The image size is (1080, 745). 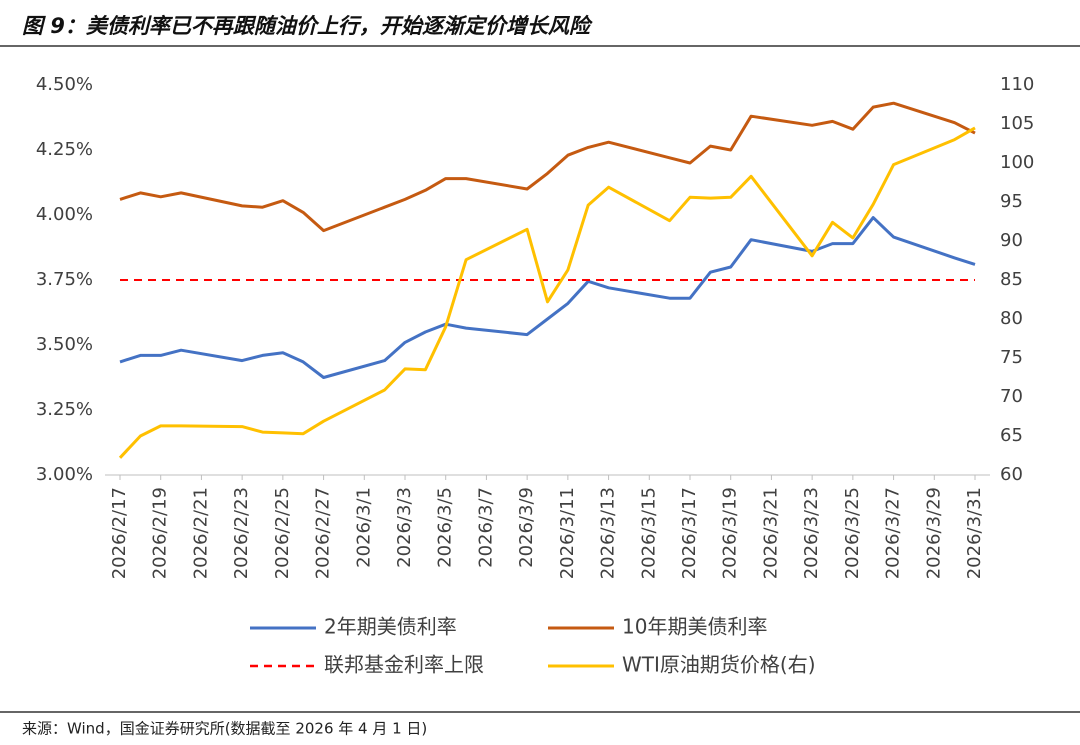 What do you see at coordinates (390, 627) in the screenshot?
I see `legend-label: 2年期美债利率` at bounding box center [390, 627].